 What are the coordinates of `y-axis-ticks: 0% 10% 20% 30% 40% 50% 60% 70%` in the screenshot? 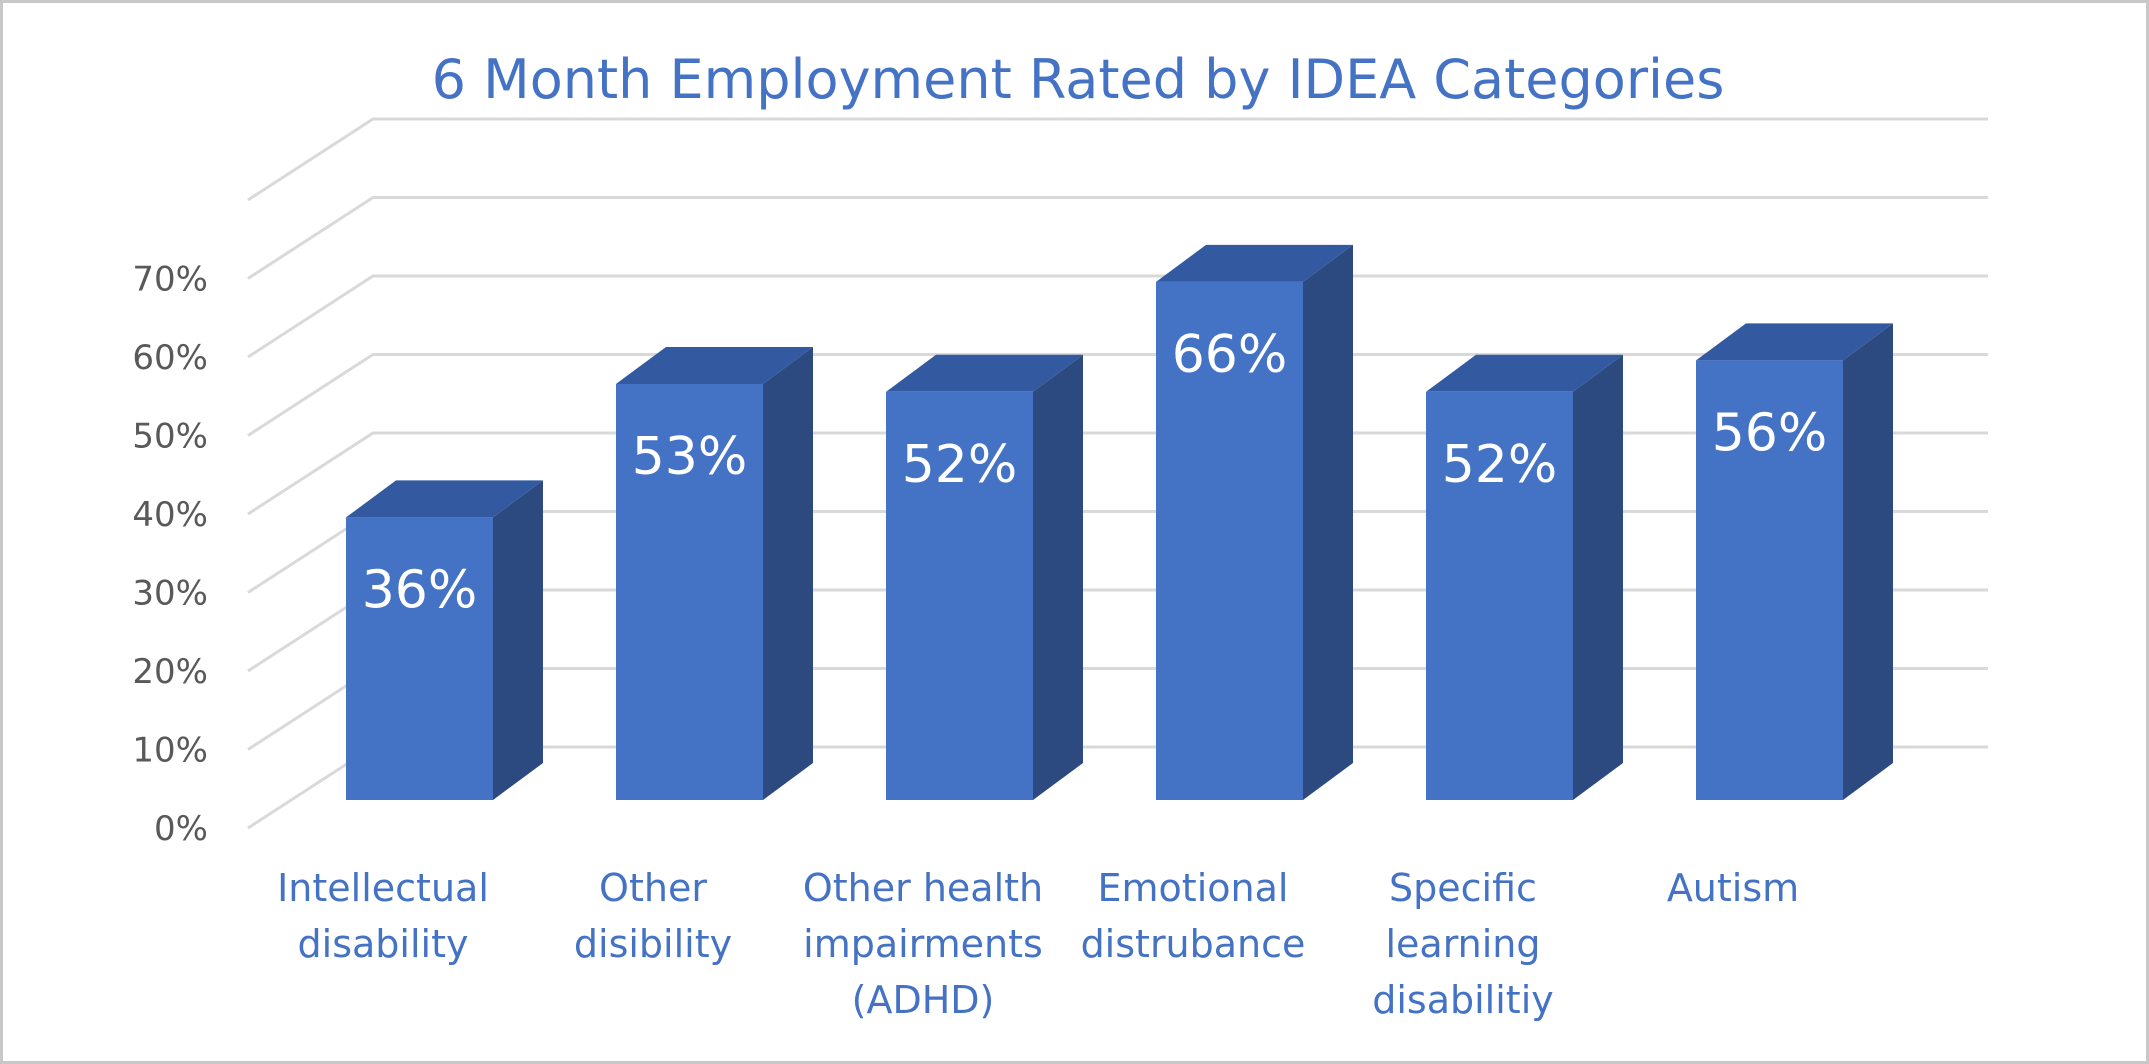 It's located at (170, 555).